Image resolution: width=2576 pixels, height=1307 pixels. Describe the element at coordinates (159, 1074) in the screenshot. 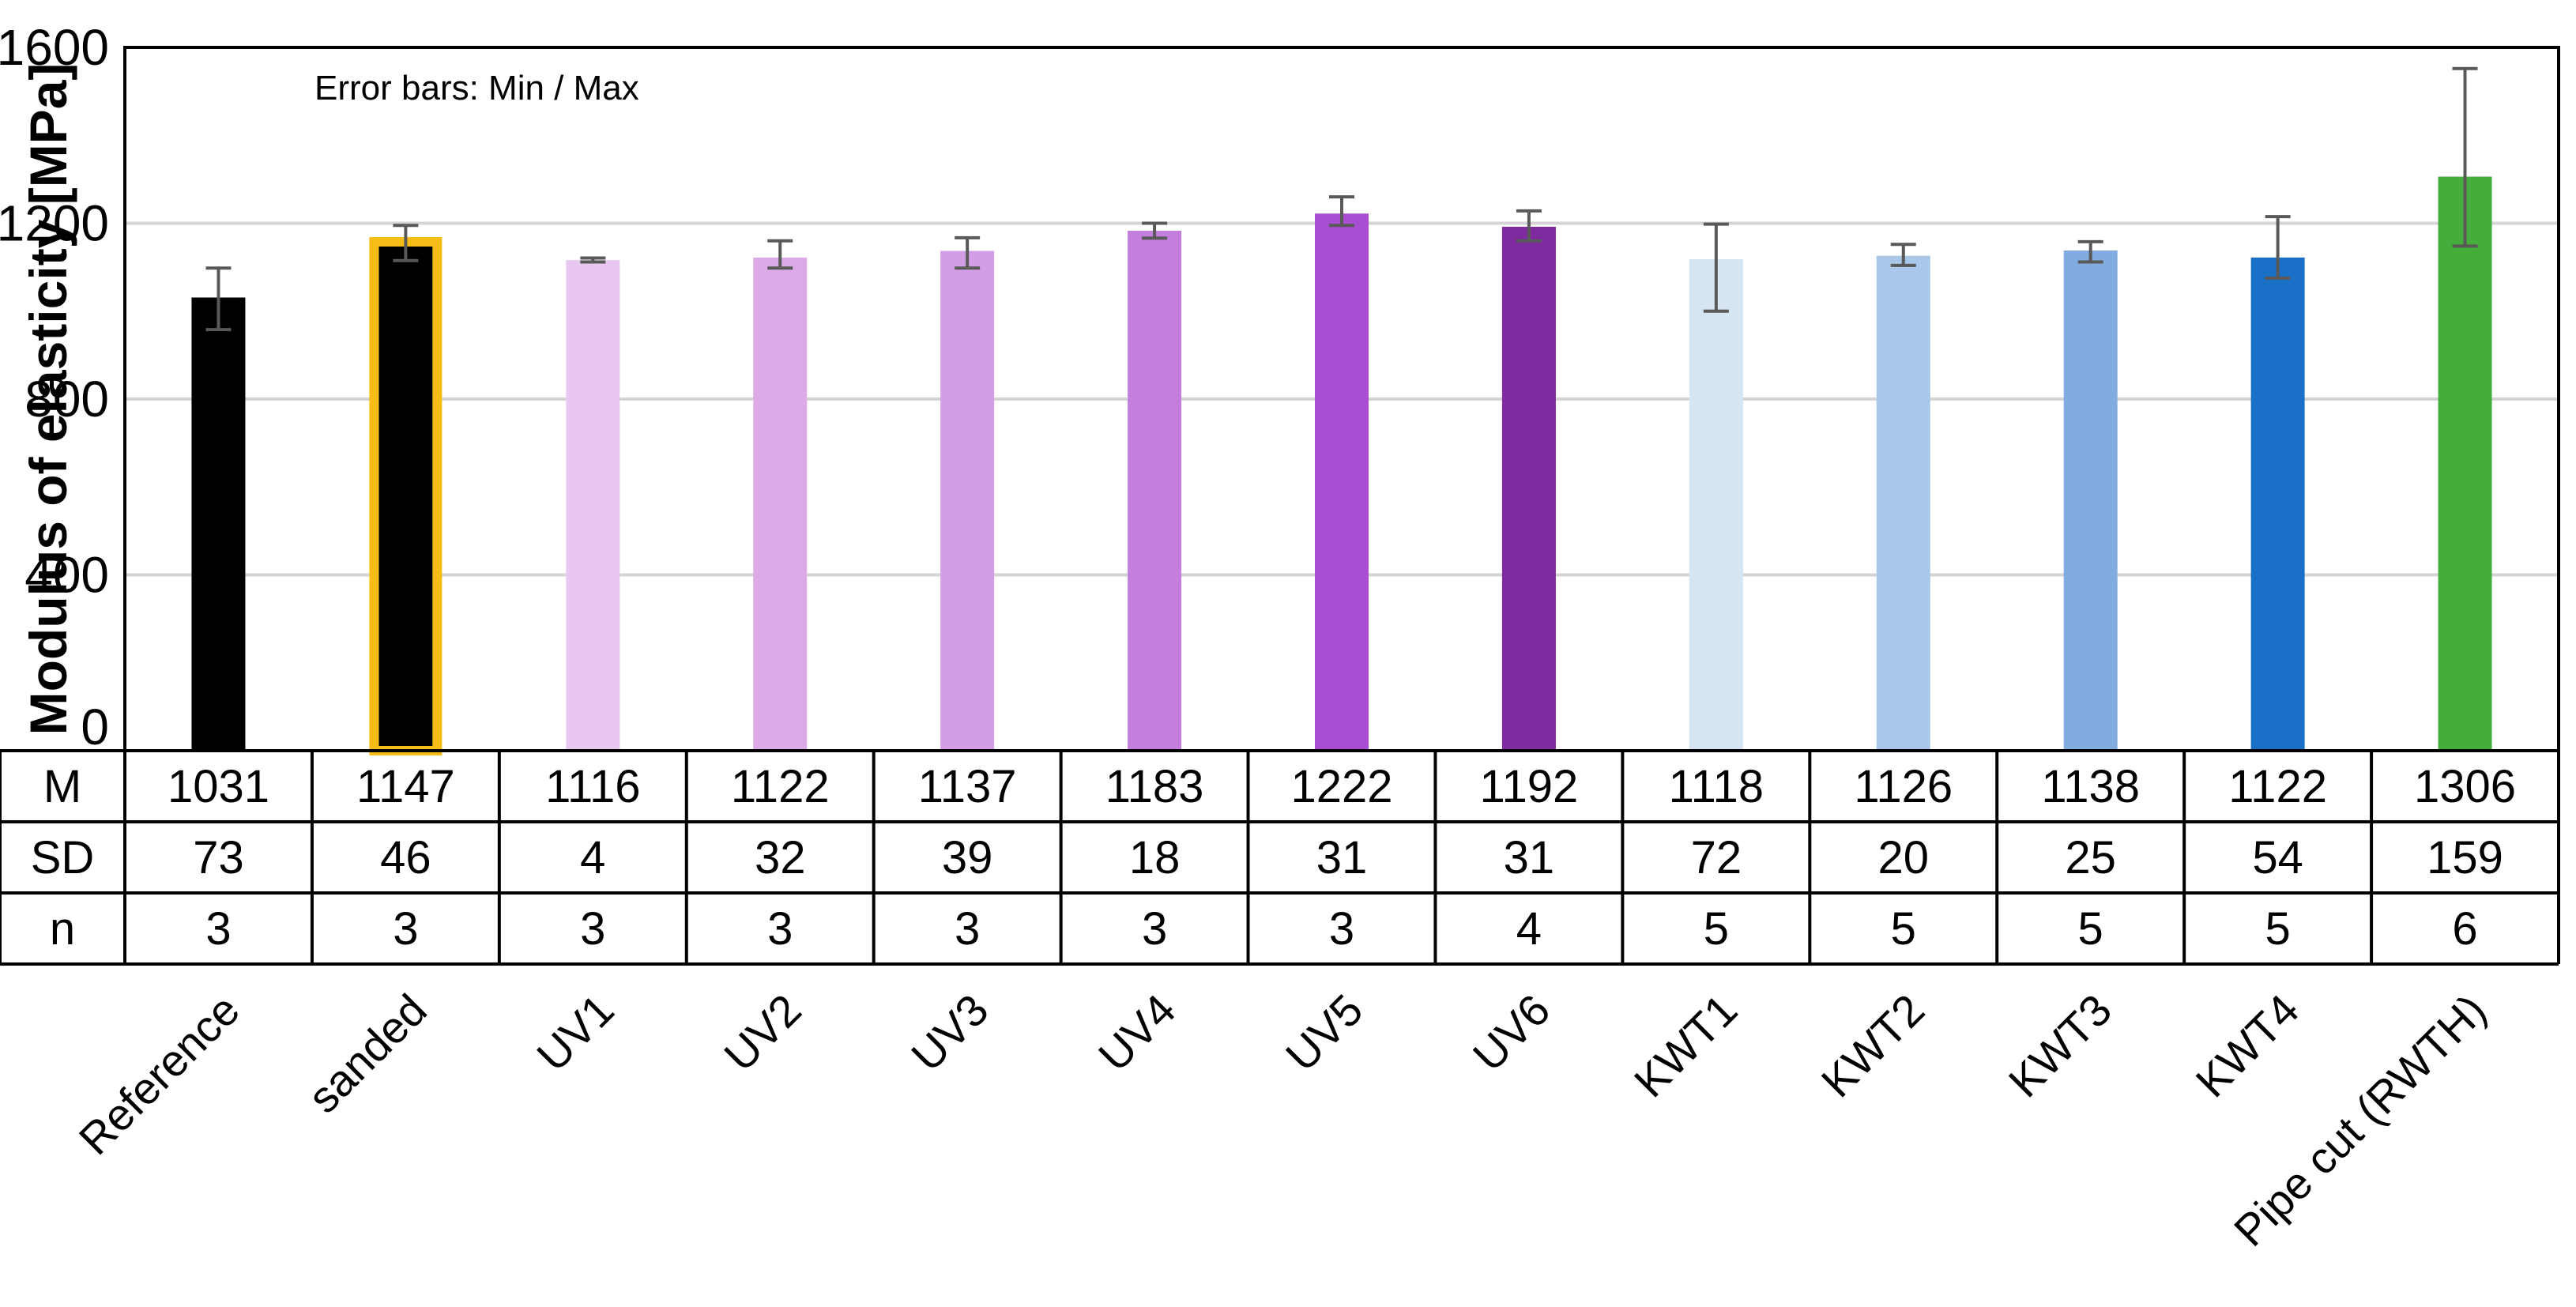

I see `x-category-label: Reference` at that location.